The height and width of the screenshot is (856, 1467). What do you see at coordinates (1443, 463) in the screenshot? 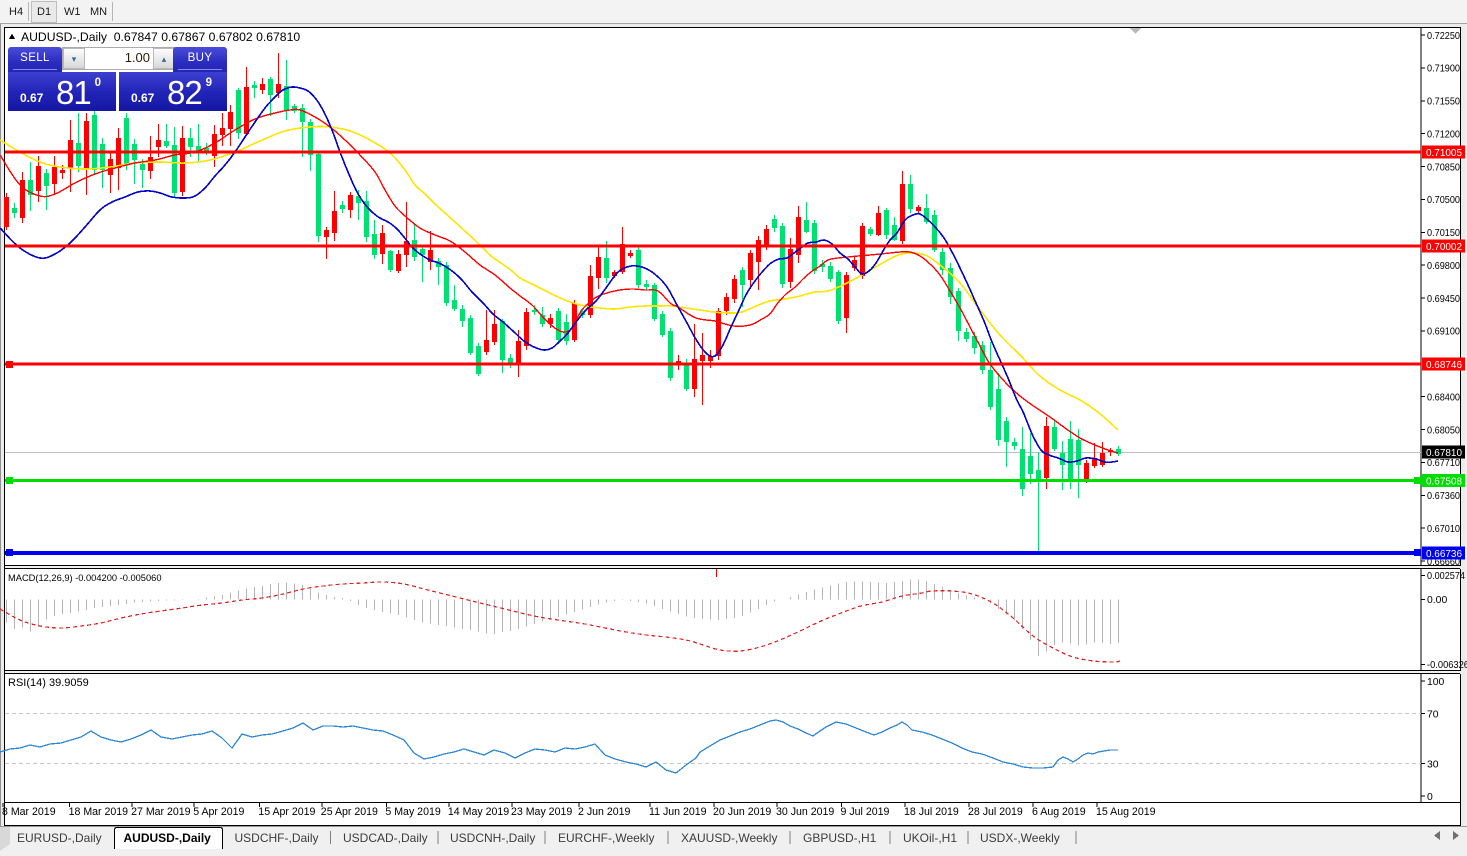
I see `svg-text: 0.67710` at bounding box center [1443, 463].